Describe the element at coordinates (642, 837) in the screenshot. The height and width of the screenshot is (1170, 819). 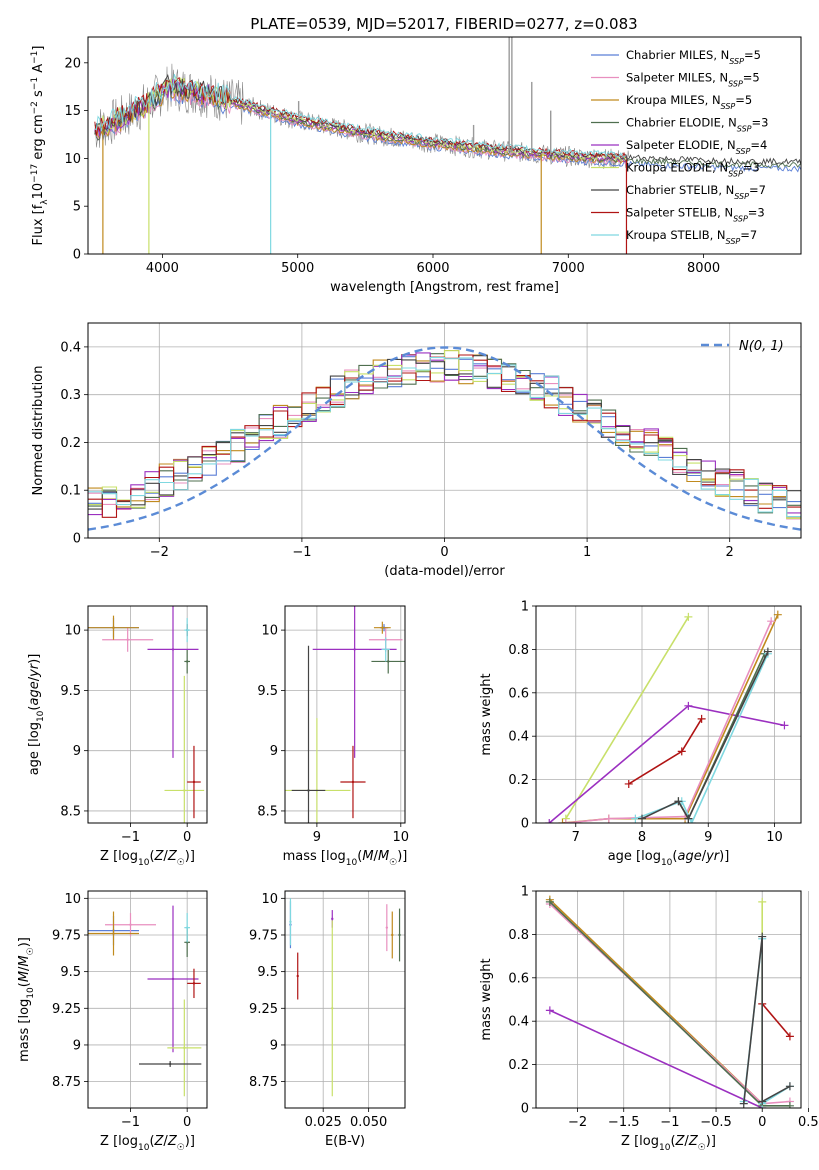
I see `x-tick-label: 8` at that location.